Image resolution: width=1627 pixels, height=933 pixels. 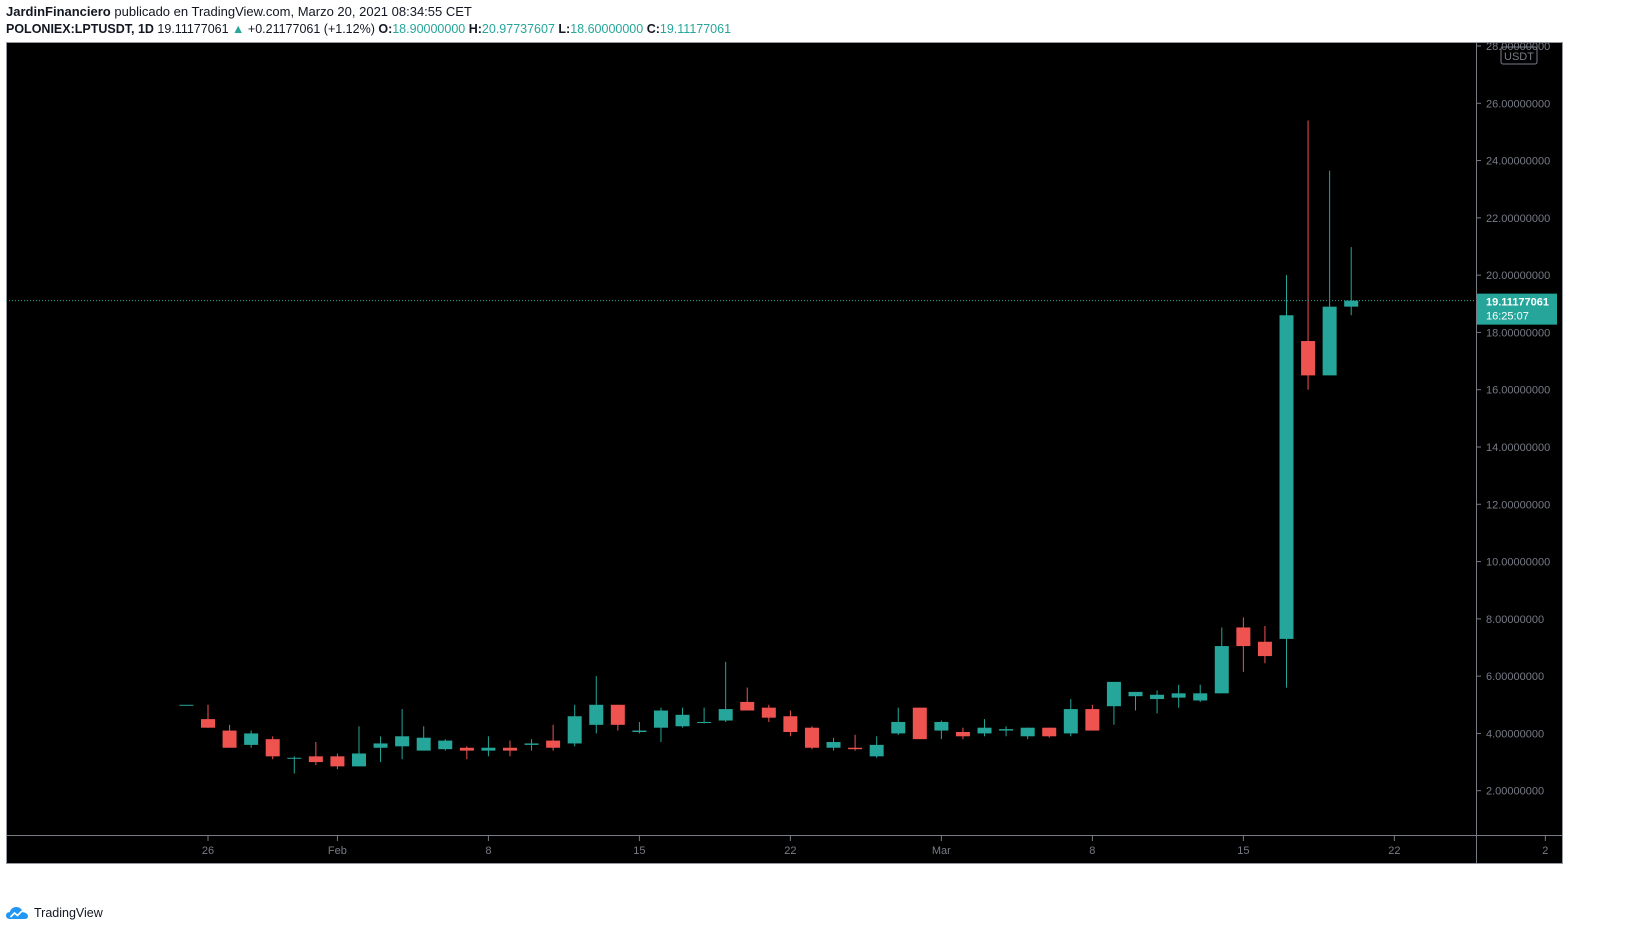 What do you see at coordinates (1518, 162) in the screenshot?
I see `price-tick-label: 24.00000000` at bounding box center [1518, 162].